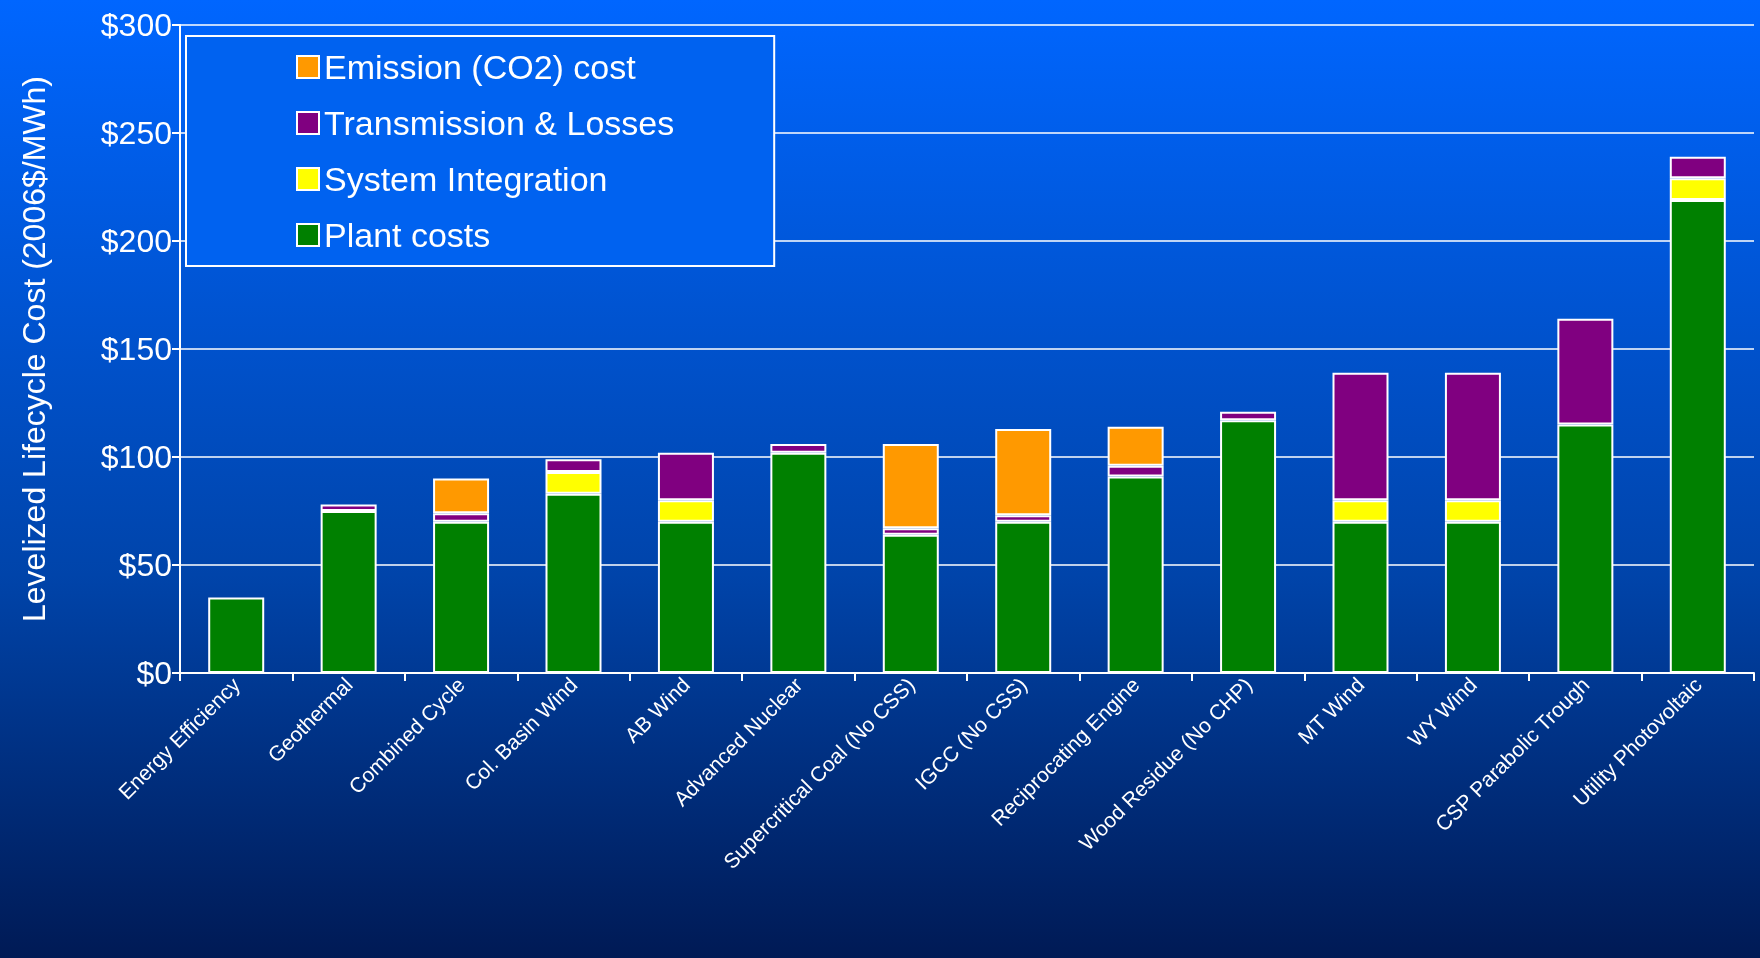 This screenshot has height=958, width=1760. I want to click on y-tick-label: $200, so click(136, 241).